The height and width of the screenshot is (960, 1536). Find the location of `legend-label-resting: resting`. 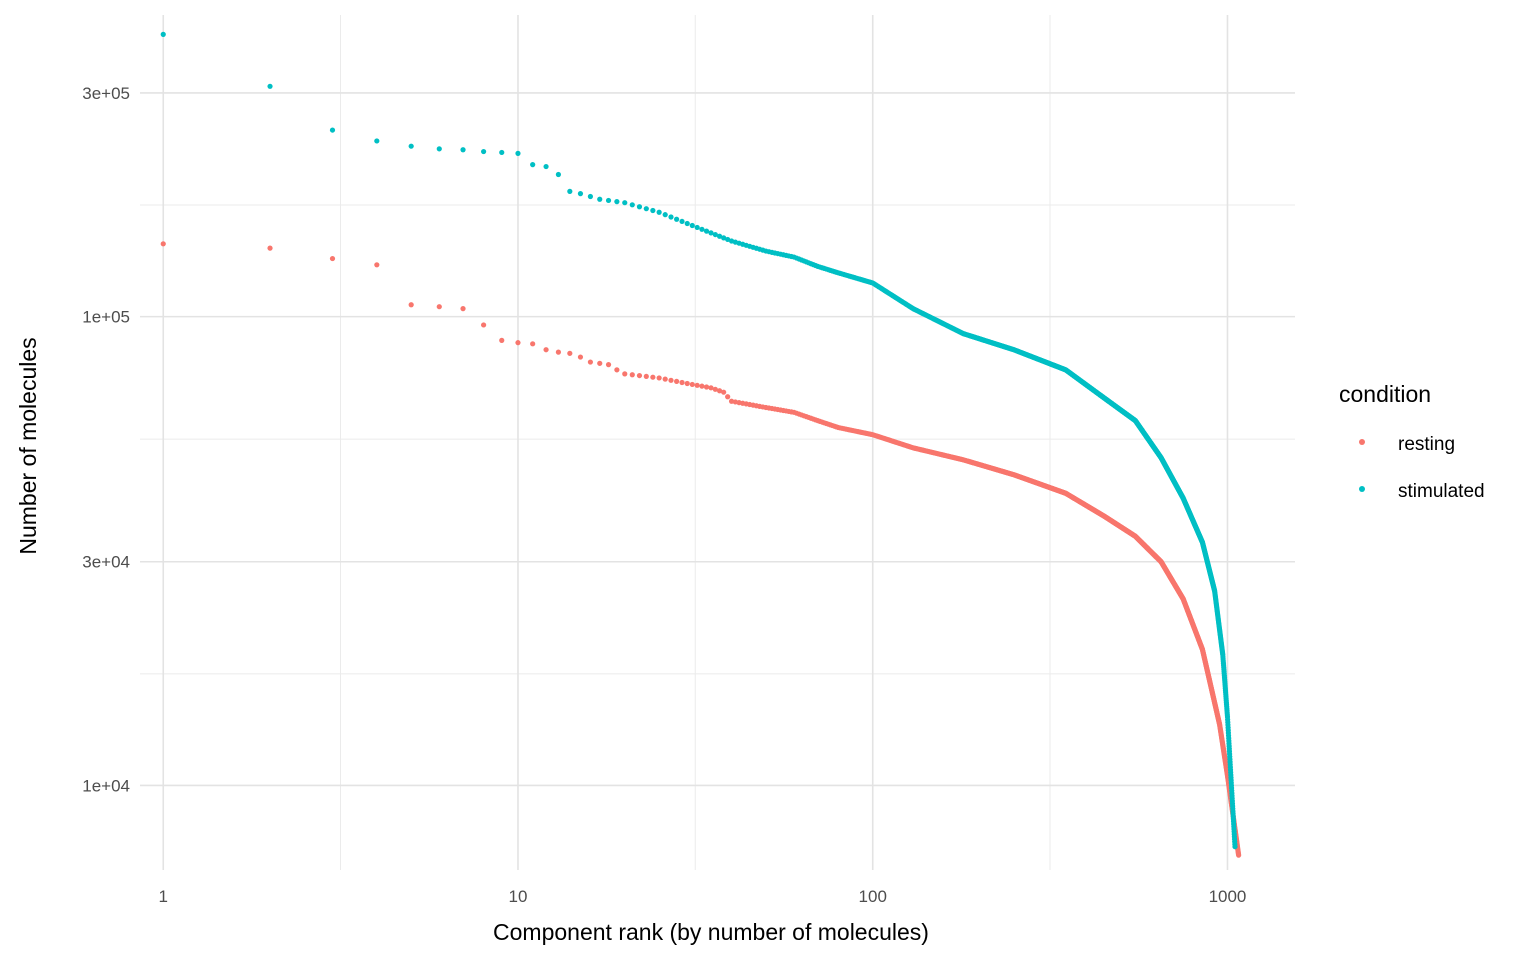

legend-label-resting: resting is located at coordinates (1426, 444).